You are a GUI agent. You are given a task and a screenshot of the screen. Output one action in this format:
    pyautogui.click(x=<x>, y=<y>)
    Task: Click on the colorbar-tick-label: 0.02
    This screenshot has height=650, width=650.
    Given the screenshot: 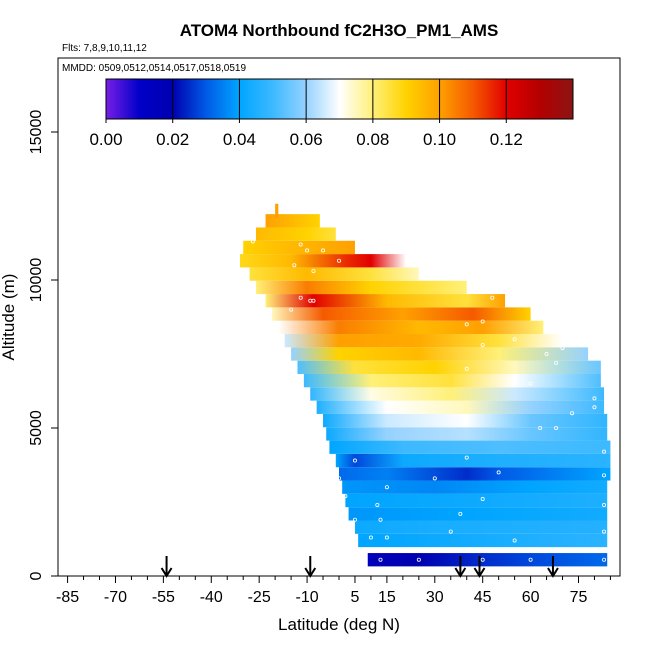 What is the action you would take?
    pyautogui.click(x=172, y=139)
    